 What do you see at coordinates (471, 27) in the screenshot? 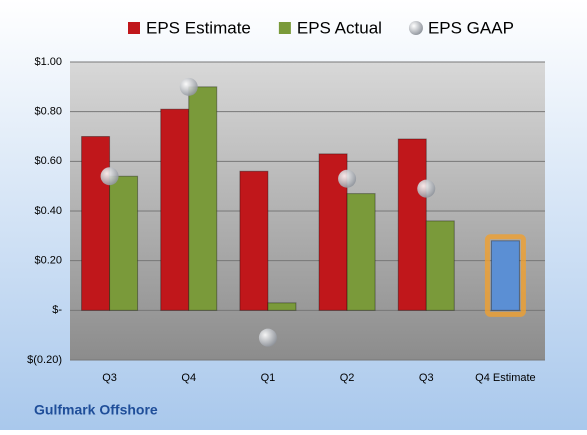
I see `legend-label: EPS GAAP` at bounding box center [471, 27].